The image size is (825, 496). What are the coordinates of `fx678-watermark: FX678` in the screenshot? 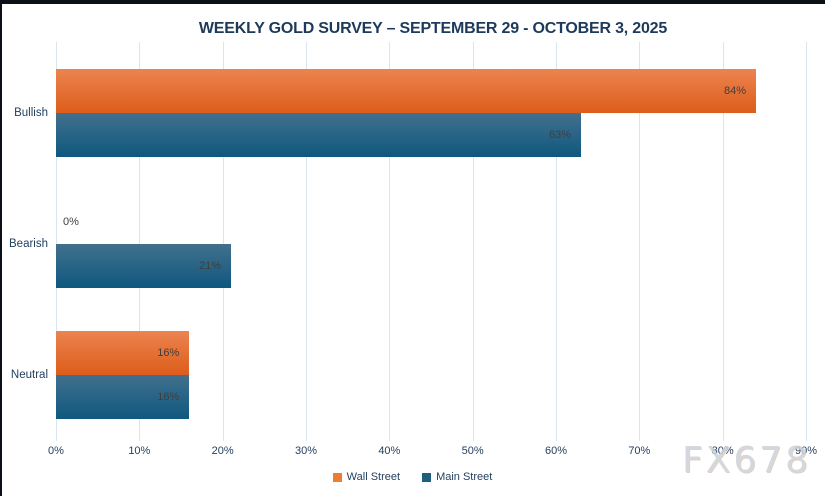 It's located at (747, 460).